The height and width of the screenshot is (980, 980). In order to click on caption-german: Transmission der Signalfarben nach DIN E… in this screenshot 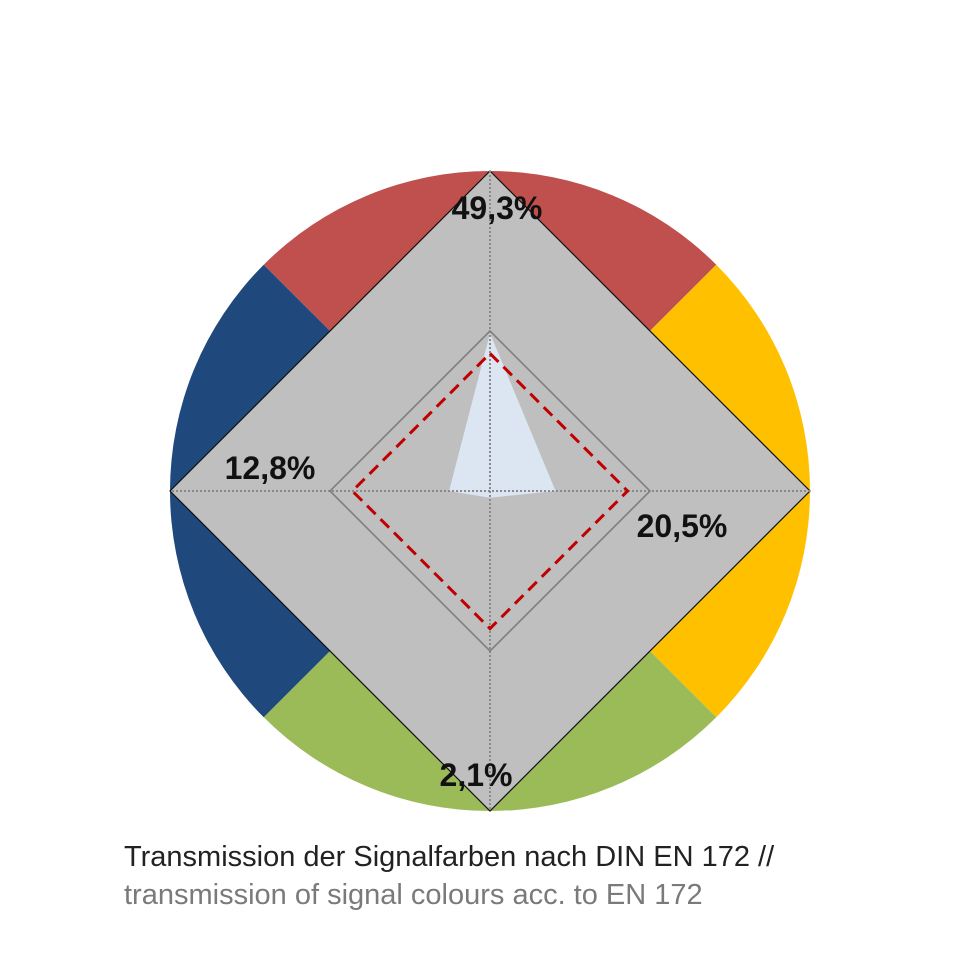, I will do `click(449, 857)`.